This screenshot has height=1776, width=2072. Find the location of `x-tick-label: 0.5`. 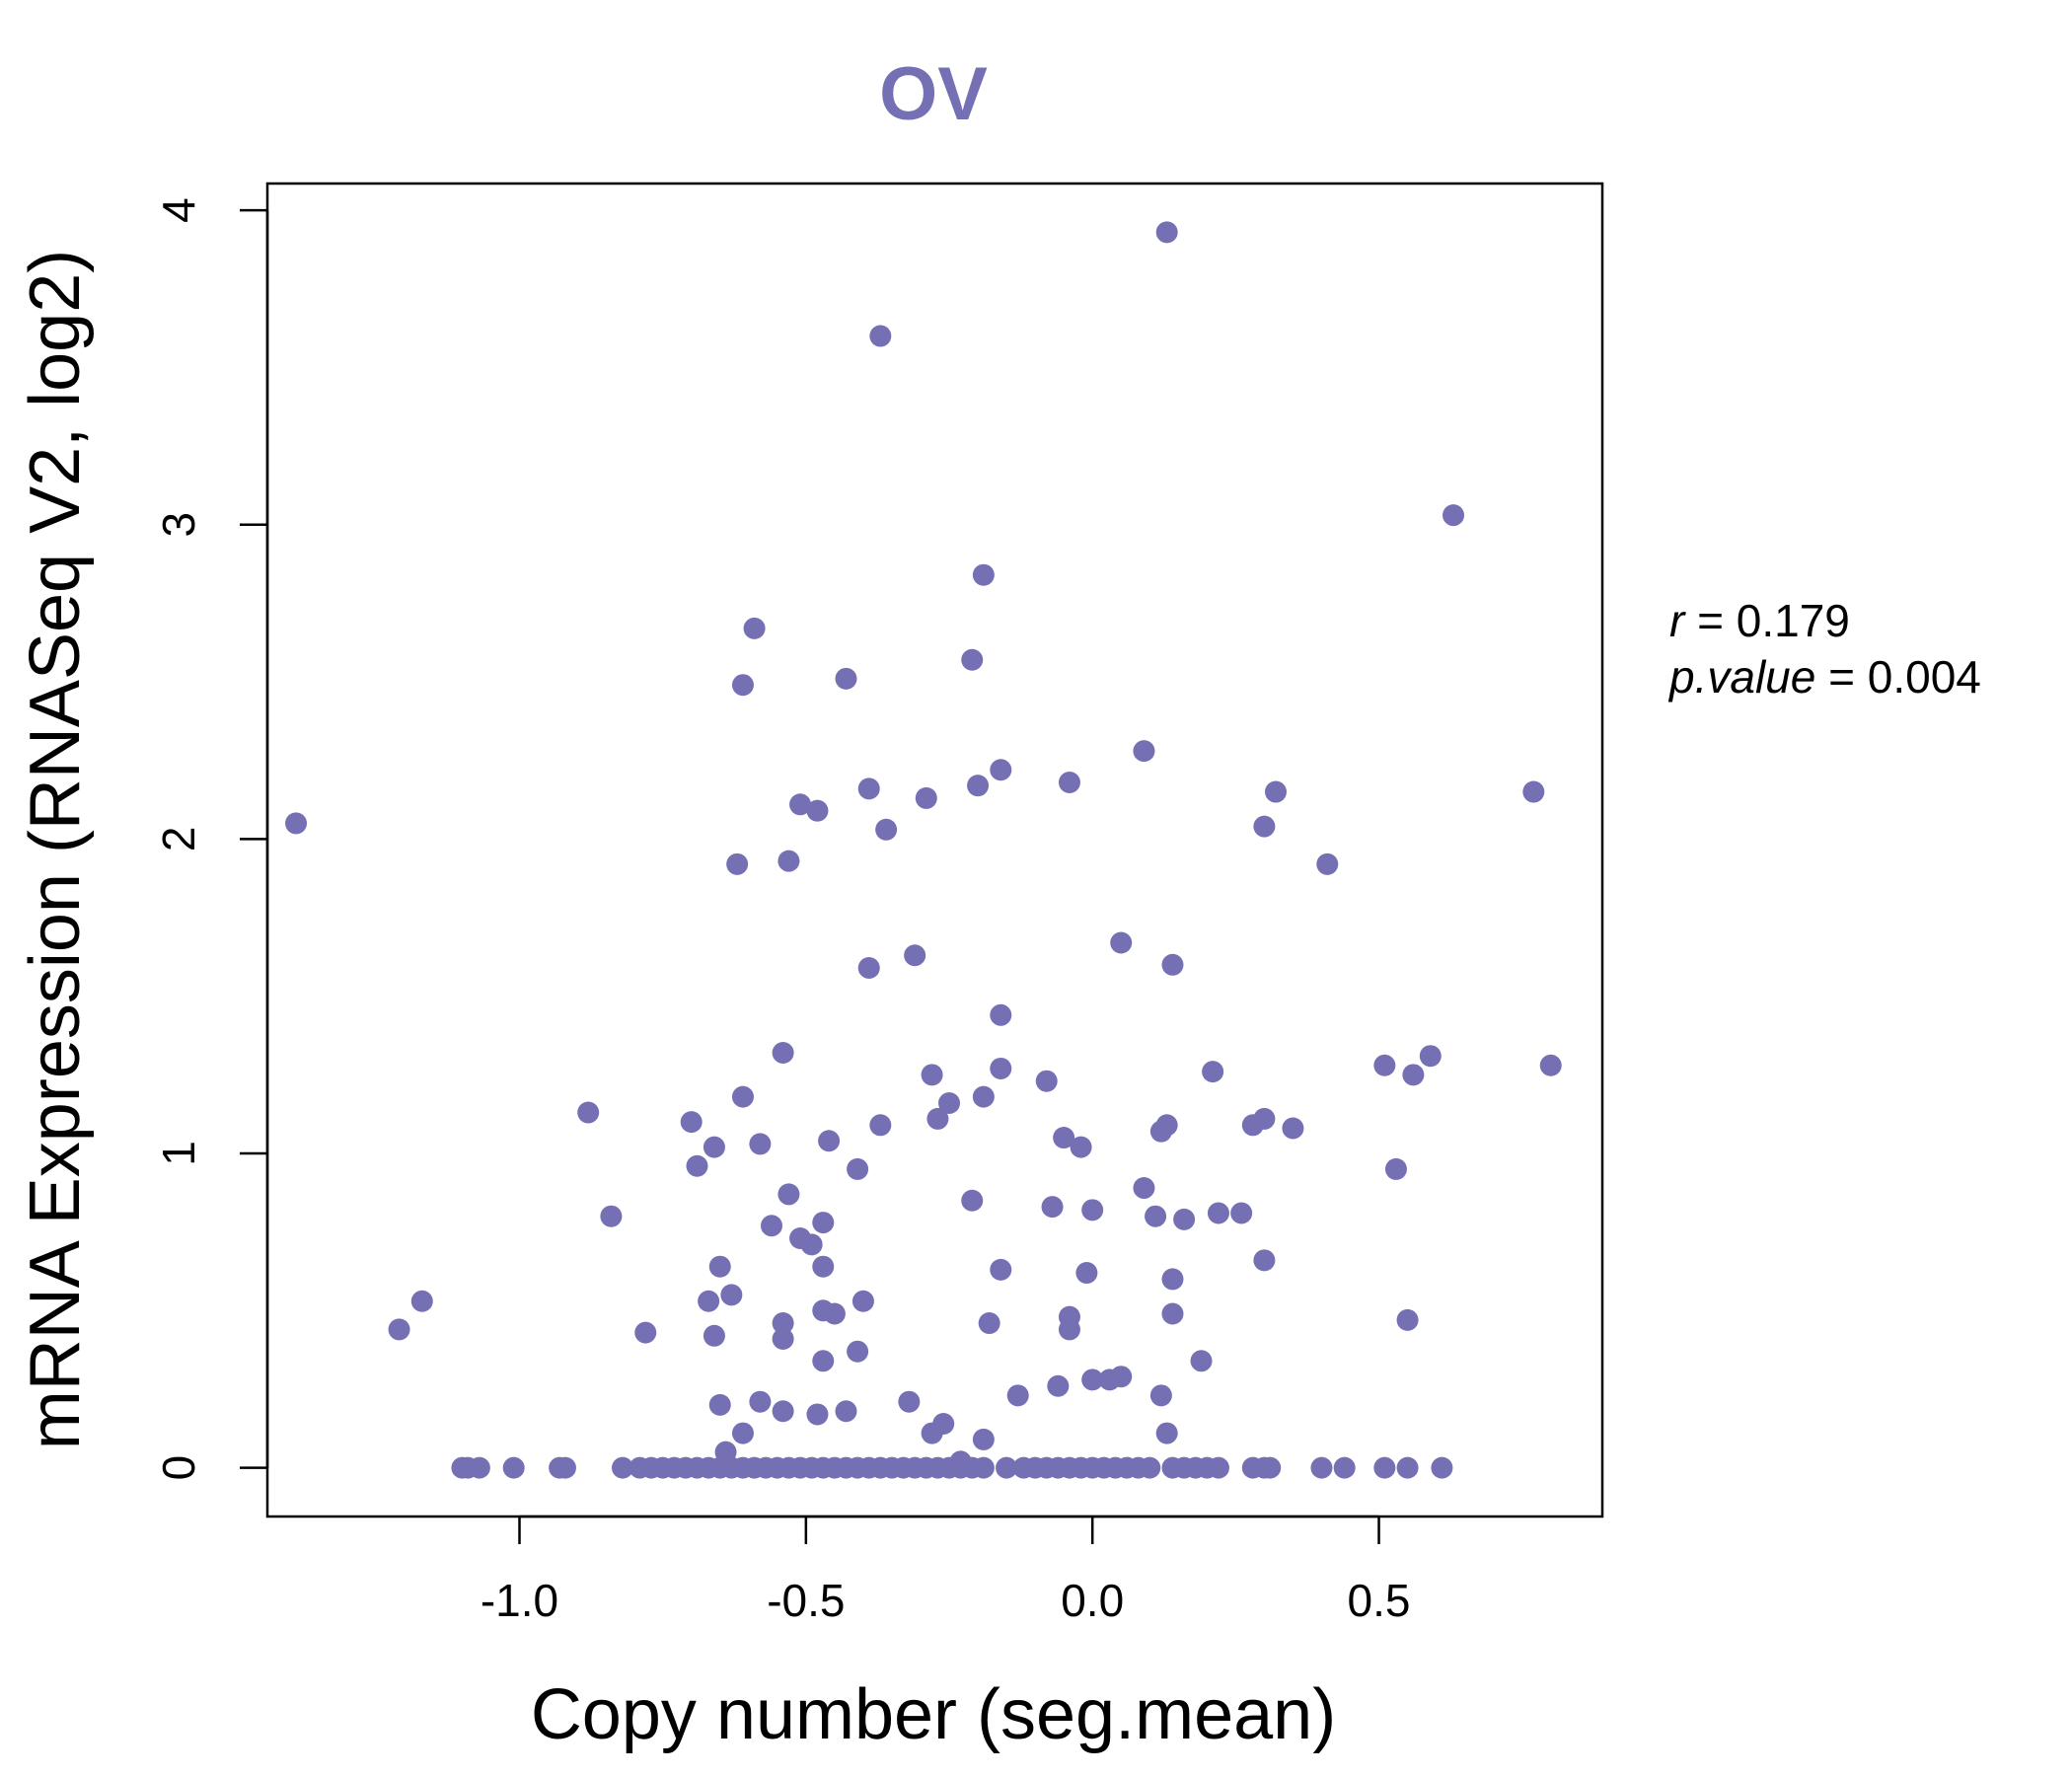

x-tick-label: 0.5 is located at coordinates (1380, 1601).